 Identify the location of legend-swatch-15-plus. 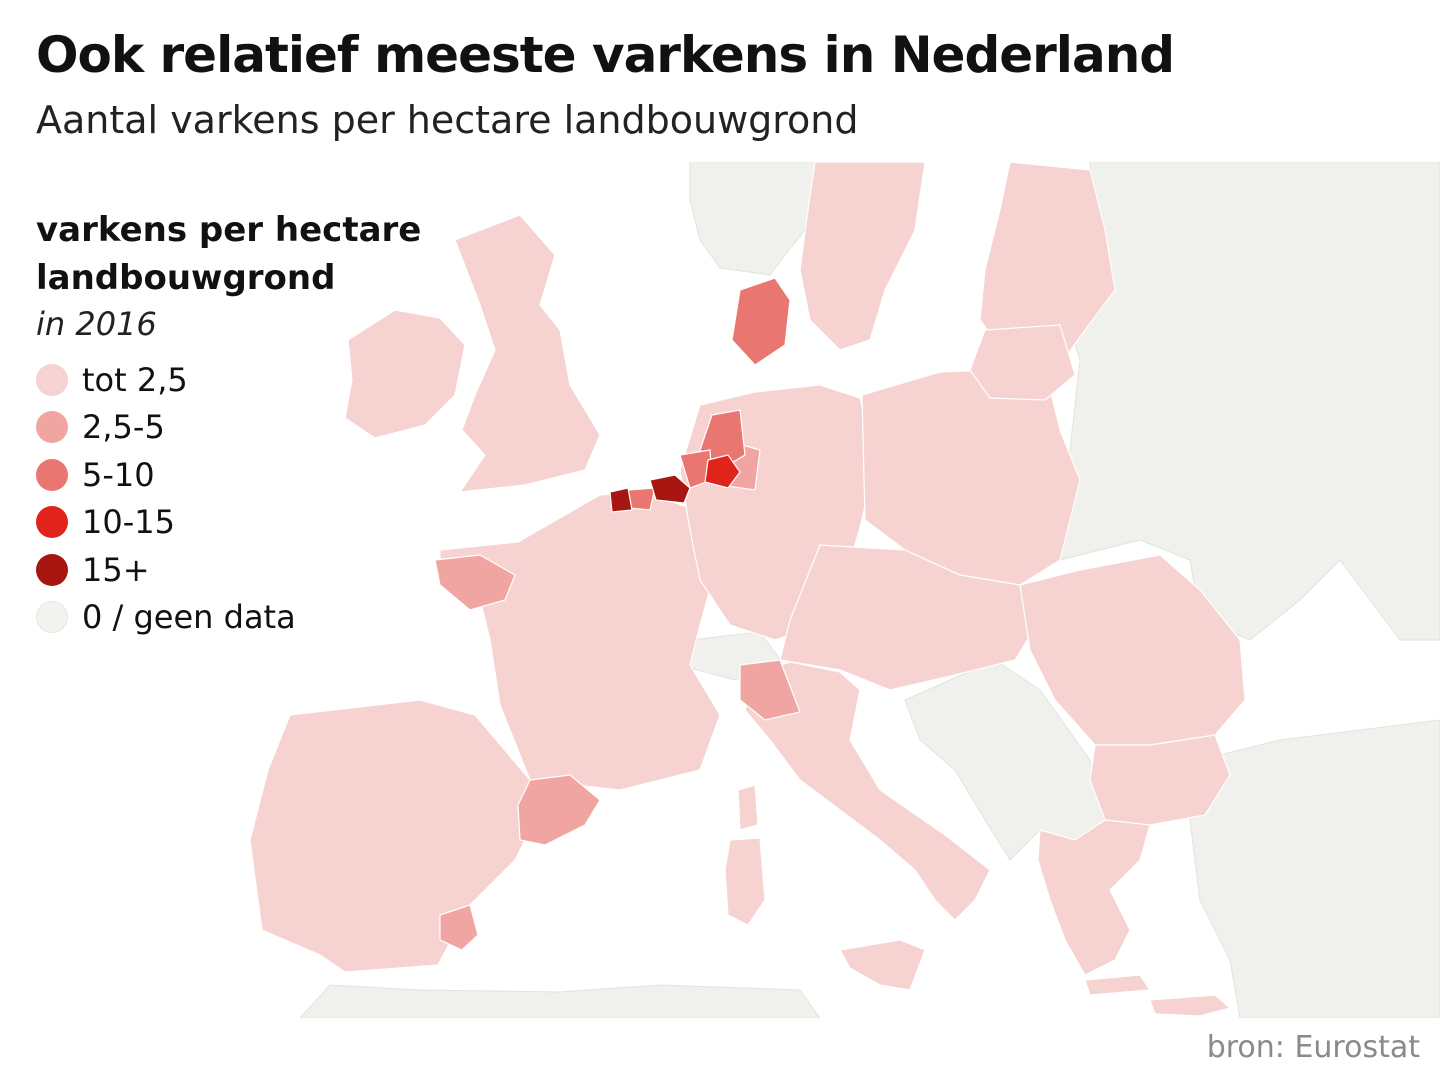
(52, 569).